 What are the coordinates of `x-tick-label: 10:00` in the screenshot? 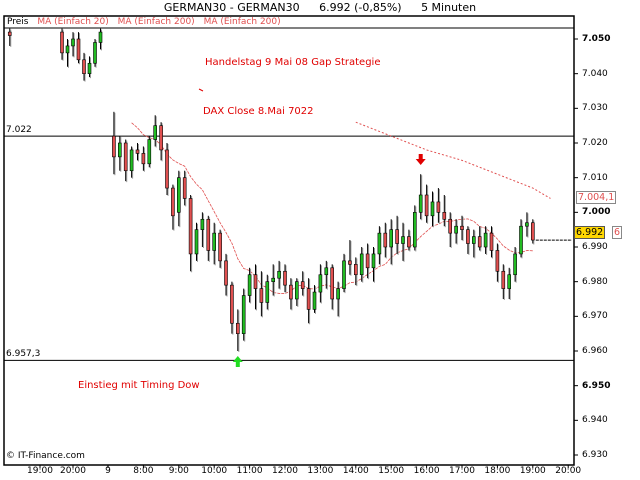 It's located at (214, 471).